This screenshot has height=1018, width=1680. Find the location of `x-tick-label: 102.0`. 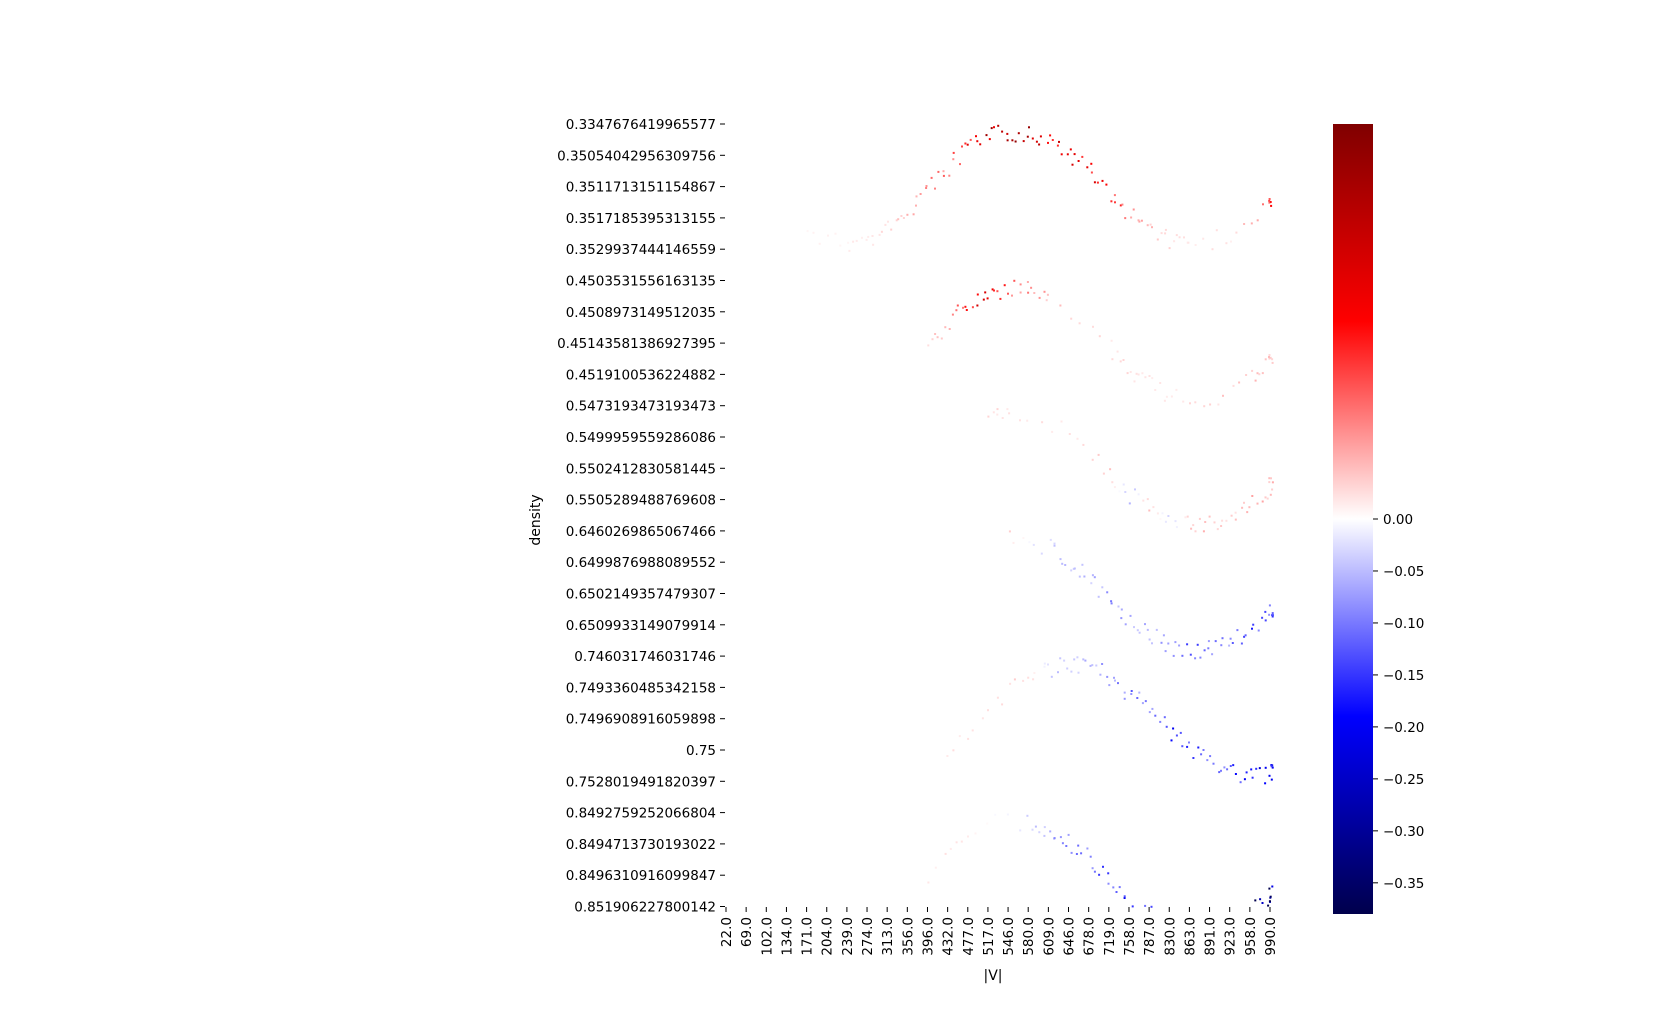

x-tick-label: 102.0 is located at coordinates (767, 936).